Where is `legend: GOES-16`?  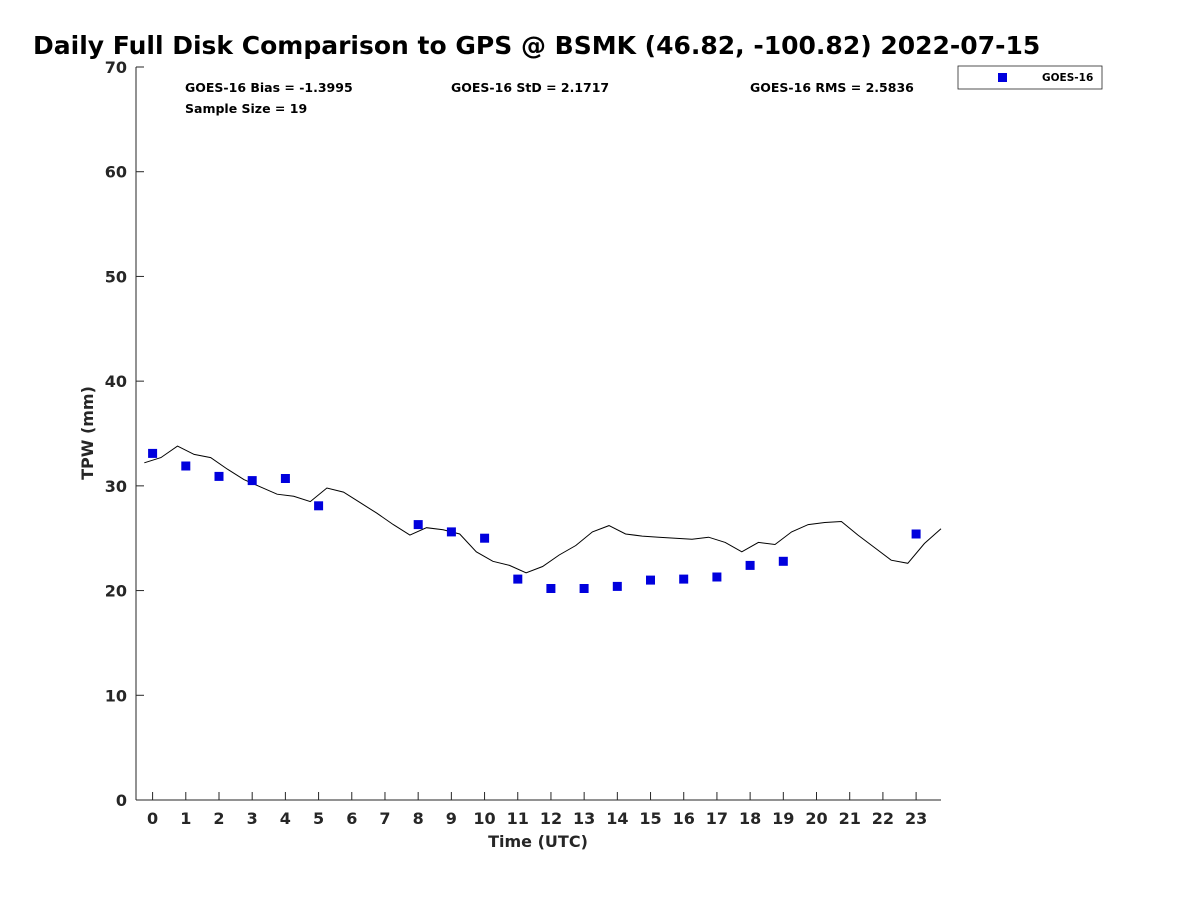 legend: GOES-16 is located at coordinates (1030, 77).